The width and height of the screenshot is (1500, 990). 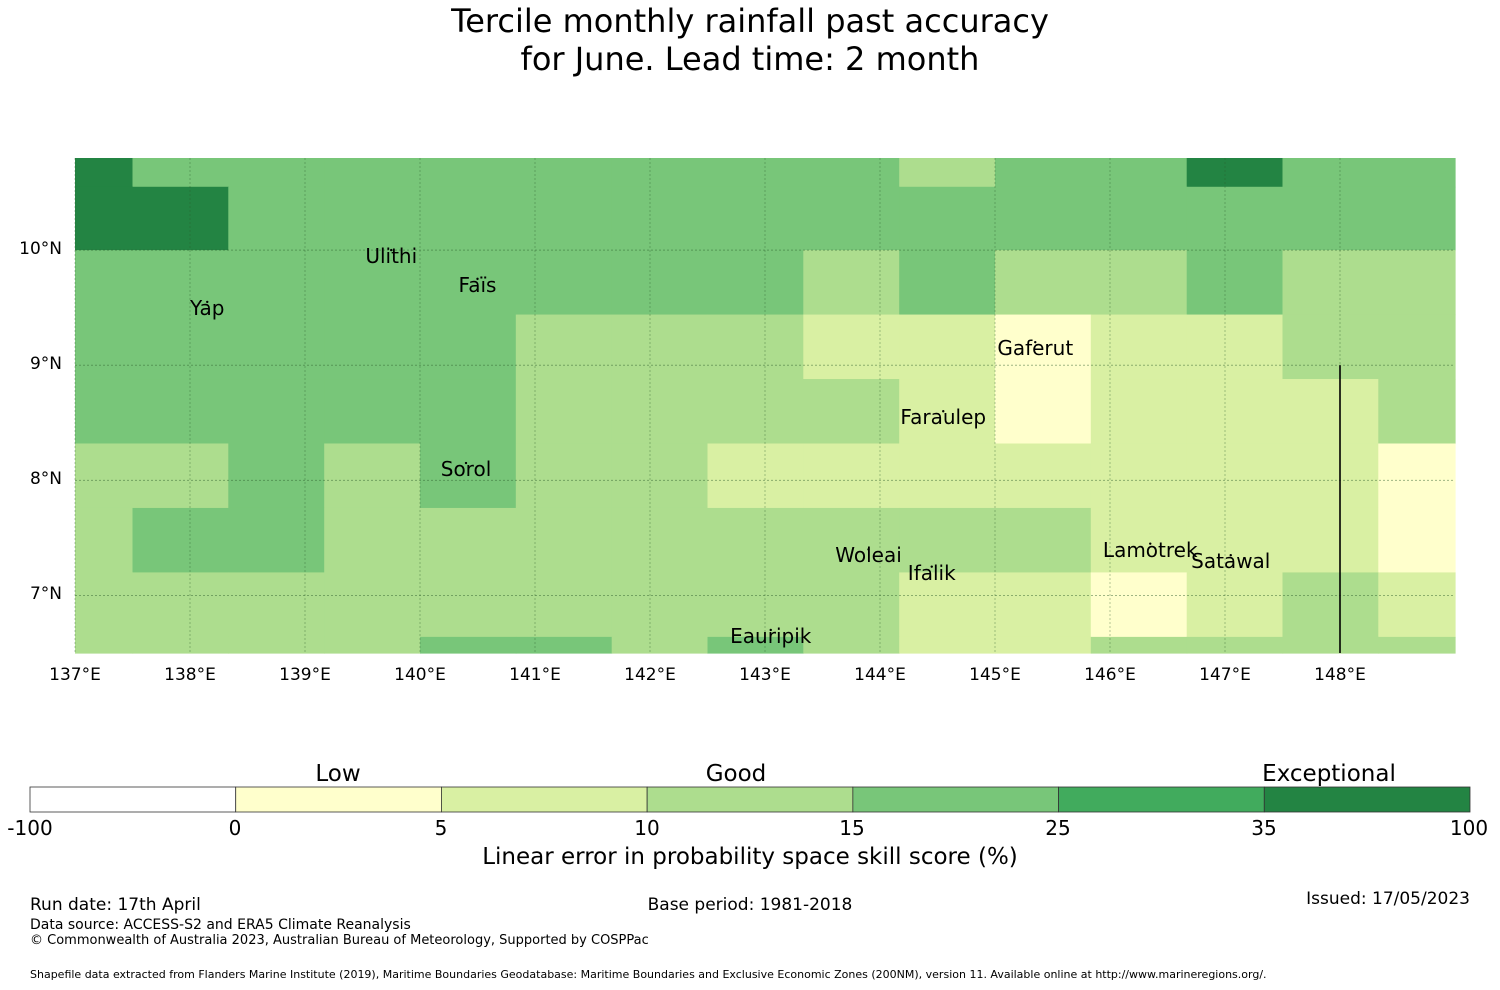 I want to click on lat-tick-label: 10°N, so click(x=40, y=249).